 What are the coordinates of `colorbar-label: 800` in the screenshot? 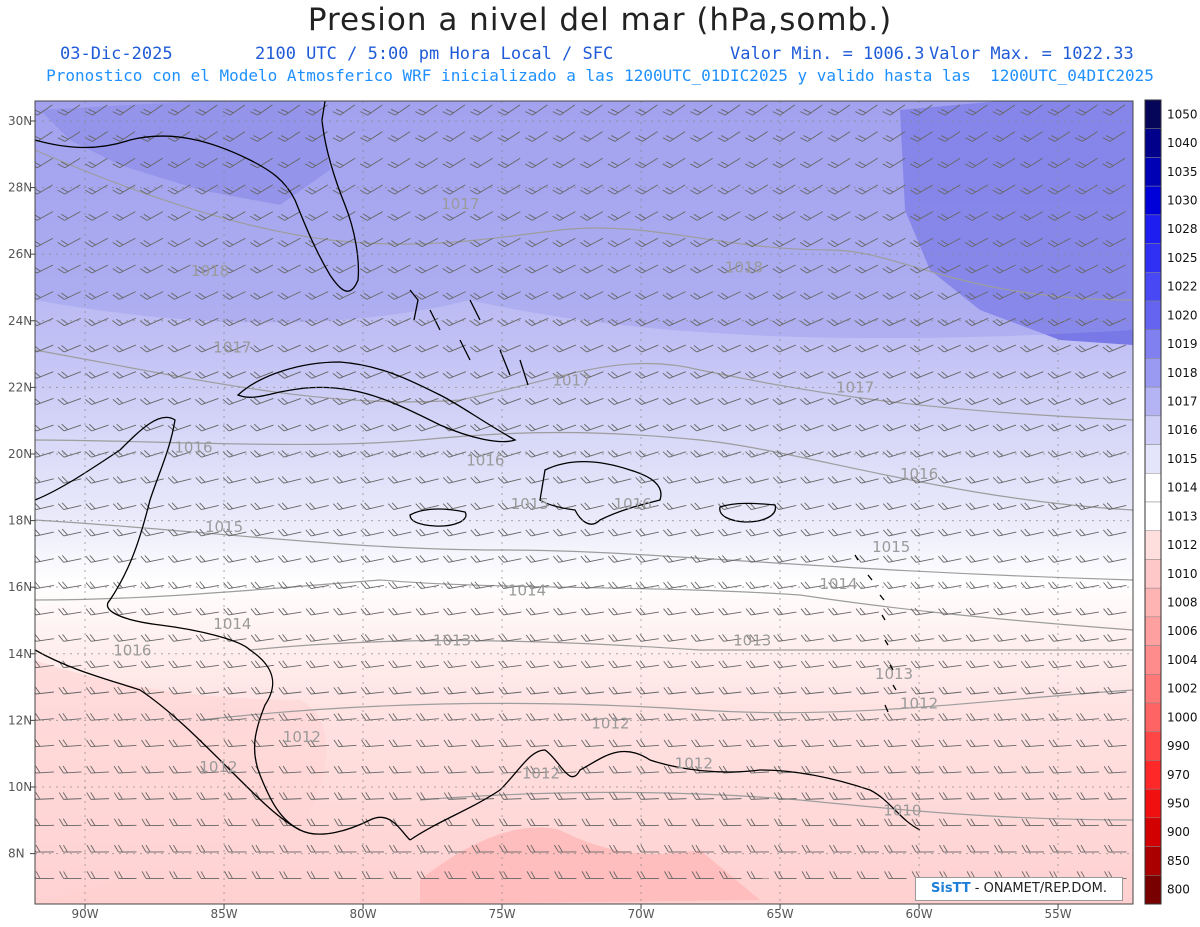 It's located at (1178, 890).